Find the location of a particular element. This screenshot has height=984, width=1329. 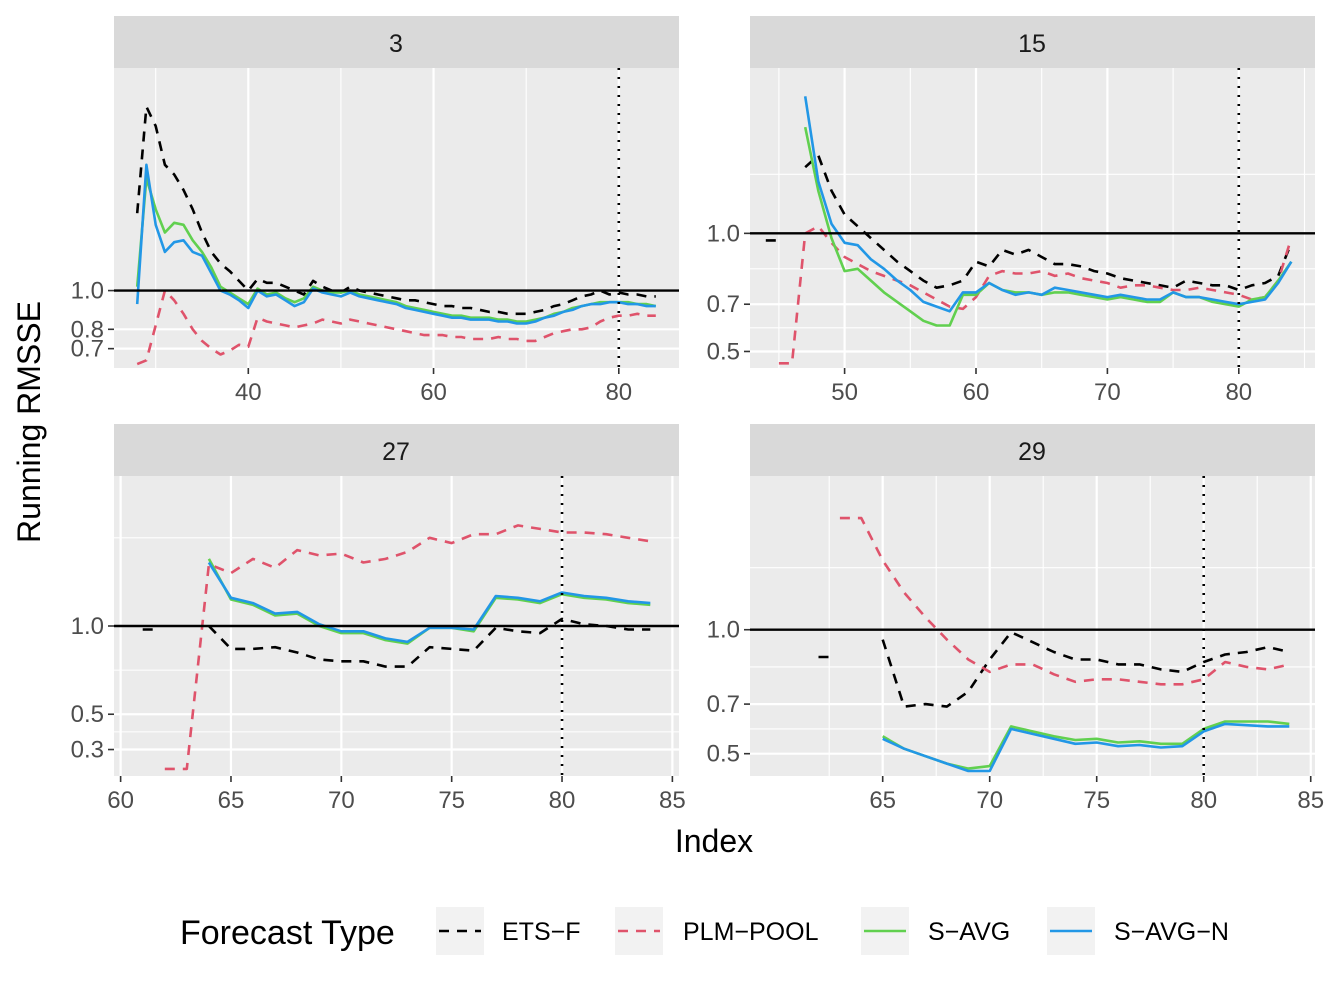

legend-label-s-avg: S−AVG is located at coordinates (969, 932).